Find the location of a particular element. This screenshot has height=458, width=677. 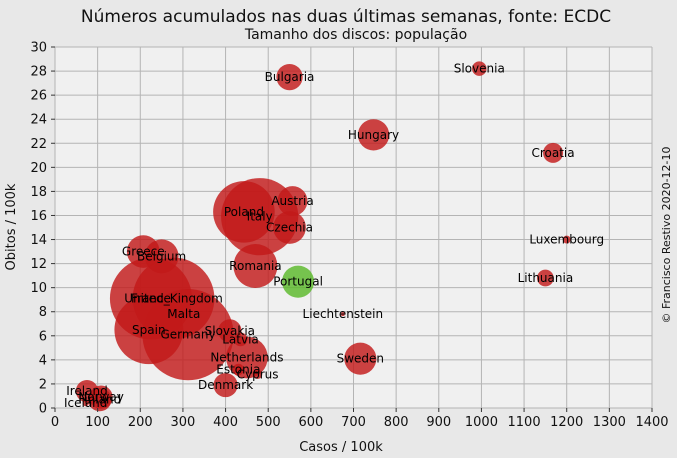

y-axis-label: Obitos / 100k is located at coordinates (11, 226).